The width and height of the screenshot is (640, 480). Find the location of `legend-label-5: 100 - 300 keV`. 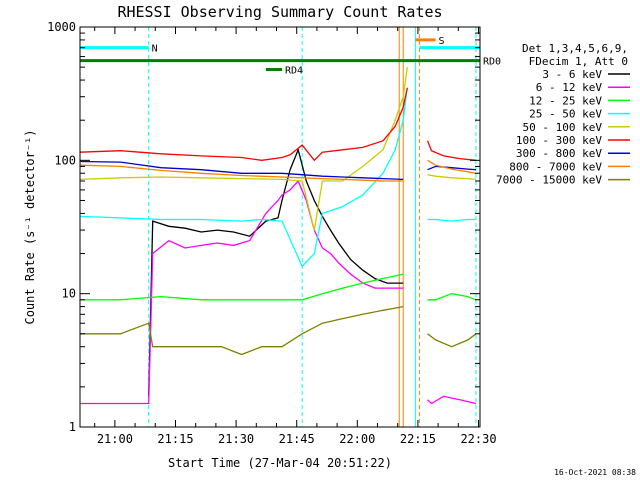

legend-label-5: 100 - 300 keV is located at coordinates (559, 140).